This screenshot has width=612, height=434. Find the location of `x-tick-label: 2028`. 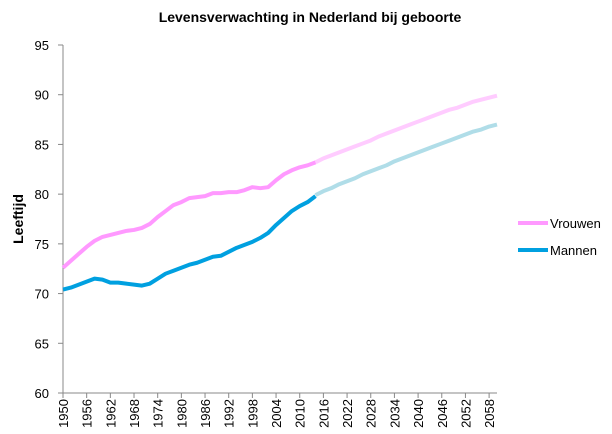

x-tick-label: 2028 is located at coordinates (371, 413).